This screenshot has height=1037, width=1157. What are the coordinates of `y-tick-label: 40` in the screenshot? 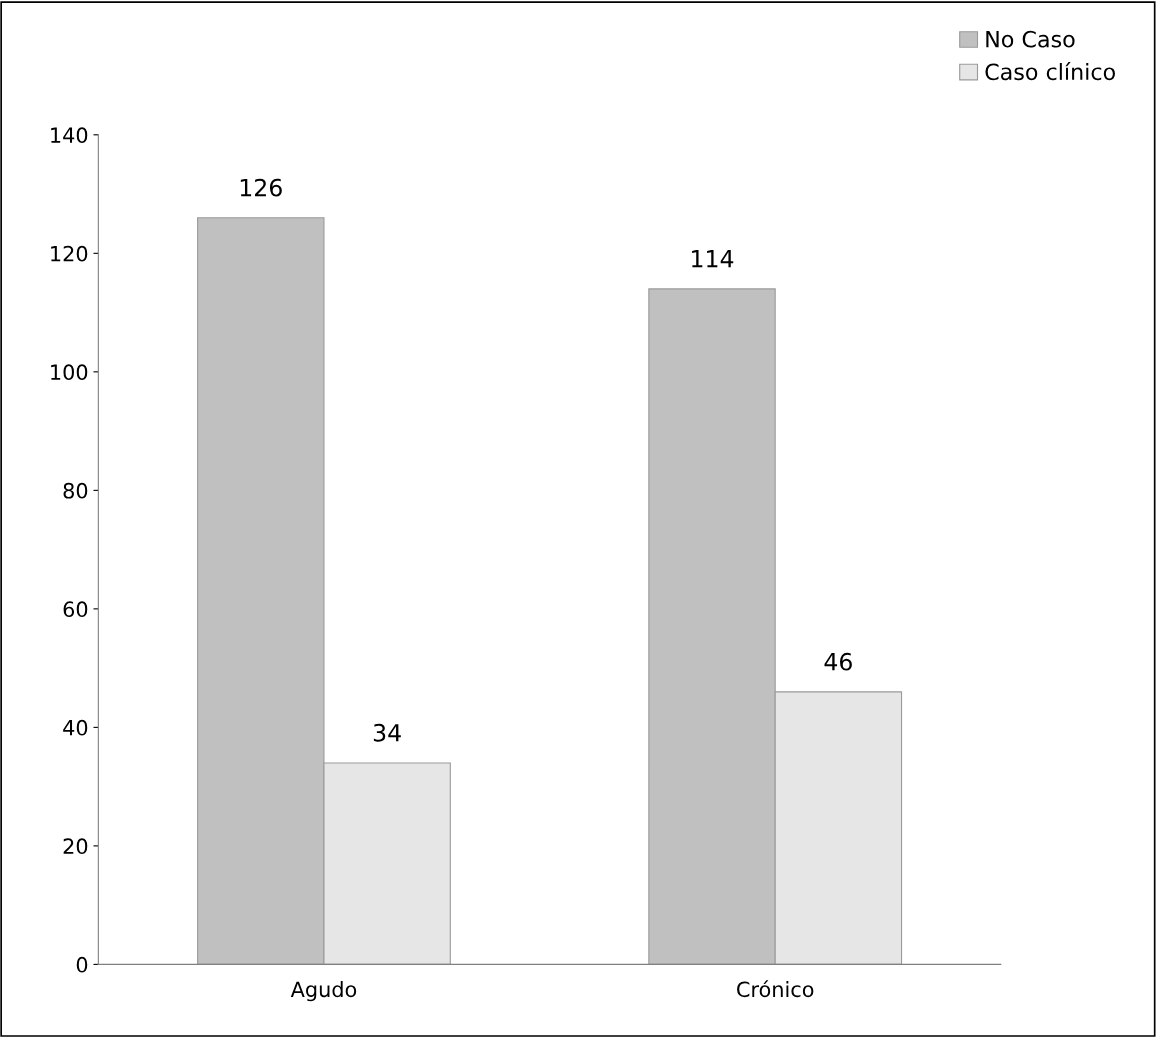 It's located at (75, 727).